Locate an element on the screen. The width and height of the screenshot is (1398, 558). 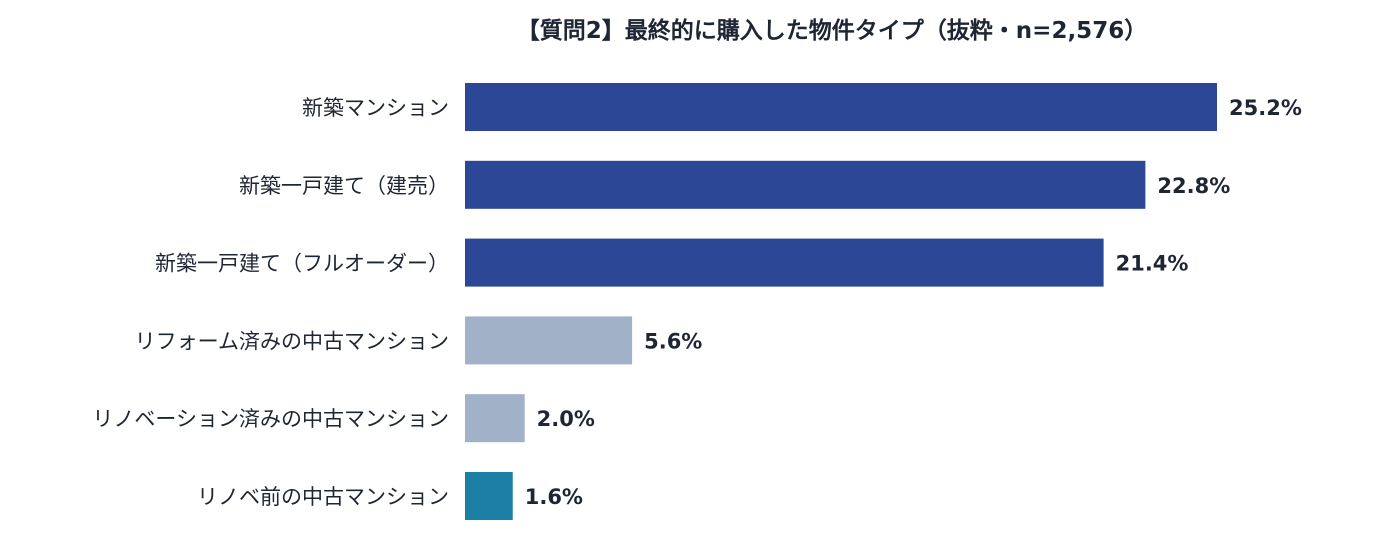
chart-title: 【質問2】最終的に購入した物件タイプ（抜粋・n=2,576） is located at coordinates (832, 30).